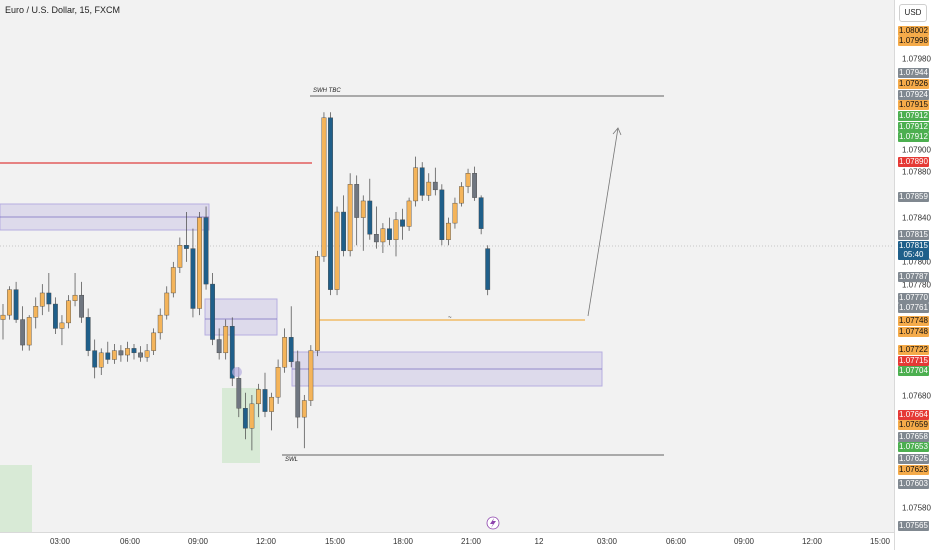 This screenshot has height=551, width=932. Describe the element at coordinates (913, 105) in the screenshot. I see `price-tag: 1.07915` at that location.